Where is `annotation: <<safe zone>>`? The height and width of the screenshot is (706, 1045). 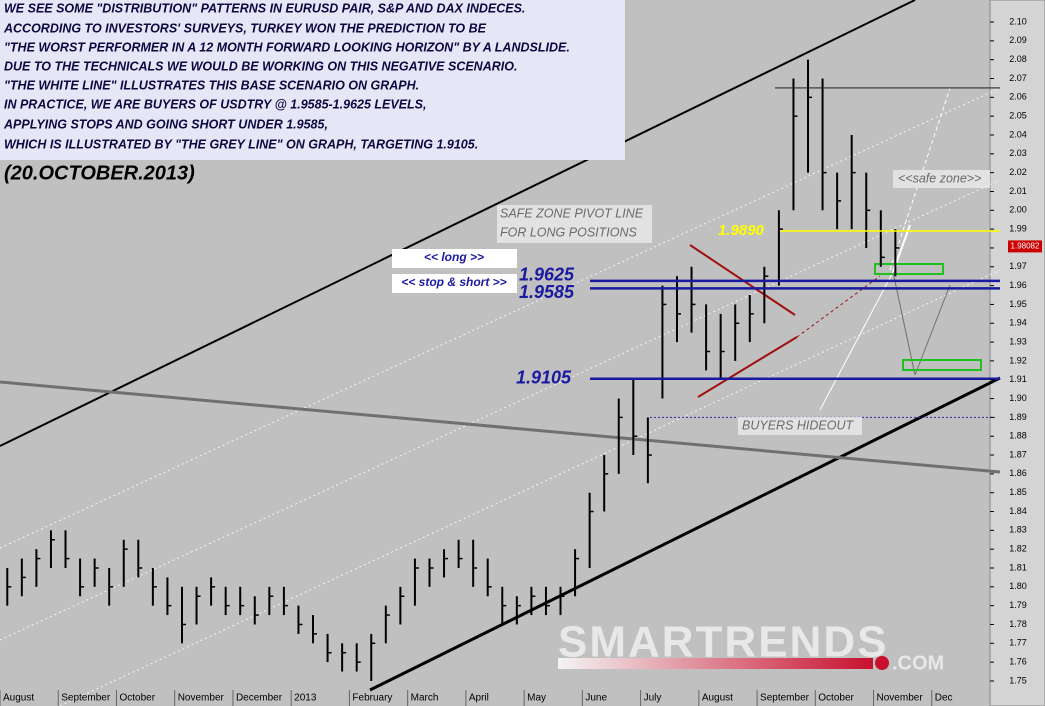 annotation: <<safe zone>> is located at coordinates (939, 178).